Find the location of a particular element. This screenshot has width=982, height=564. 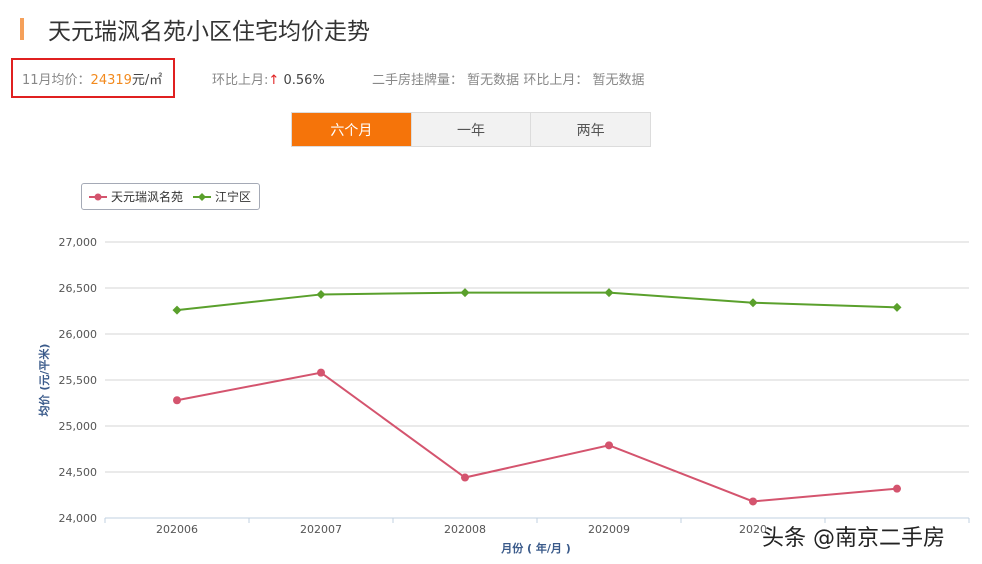

period-tabs: 六个月 一年 两年 is located at coordinates (471, 129).